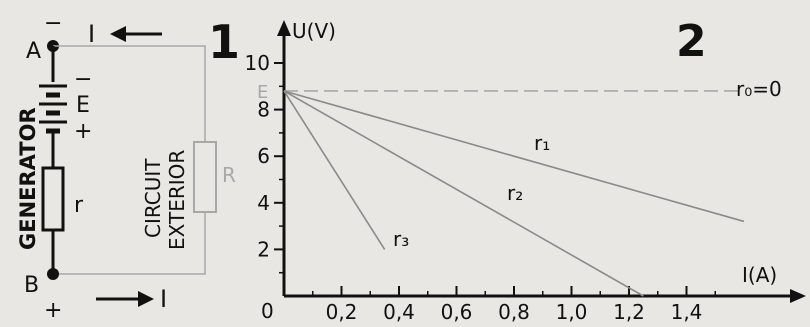 This screenshot has width=810, height=327. What do you see at coordinates (53, 310) in the screenshot?
I see `plus-sign-bottom: +` at bounding box center [53, 310].